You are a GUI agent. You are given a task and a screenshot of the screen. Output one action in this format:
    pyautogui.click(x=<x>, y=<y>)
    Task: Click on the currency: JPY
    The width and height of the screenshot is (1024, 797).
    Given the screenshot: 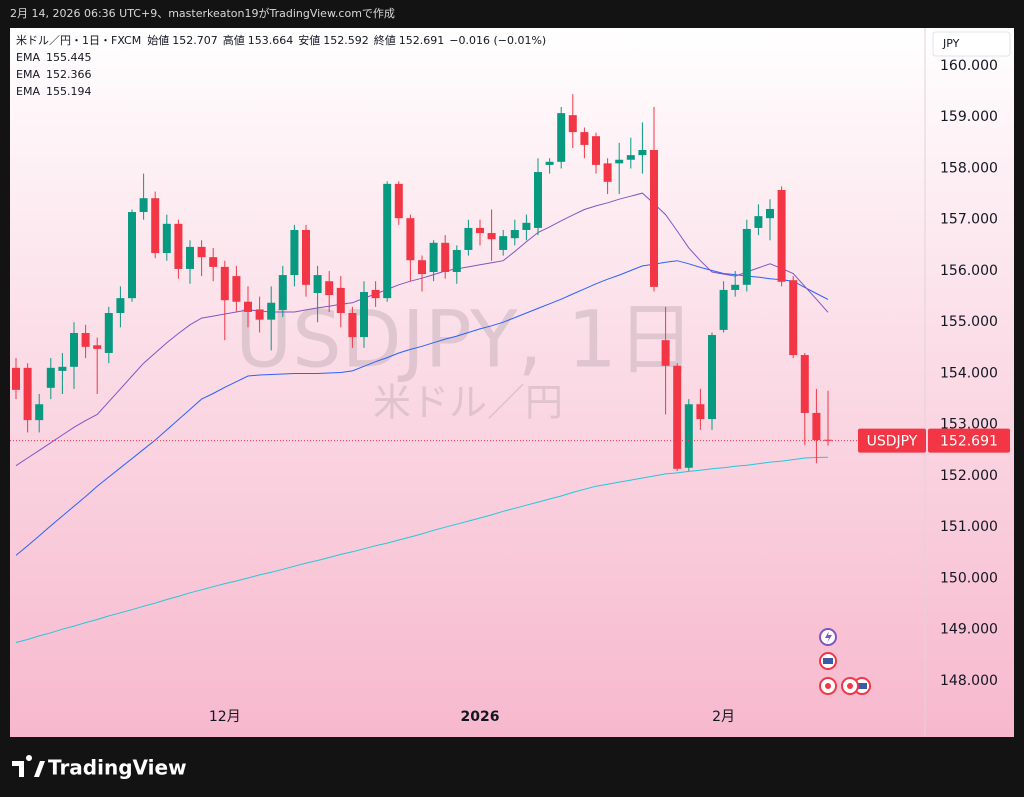 What is the action you would take?
    pyautogui.click(x=951, y=43)
    